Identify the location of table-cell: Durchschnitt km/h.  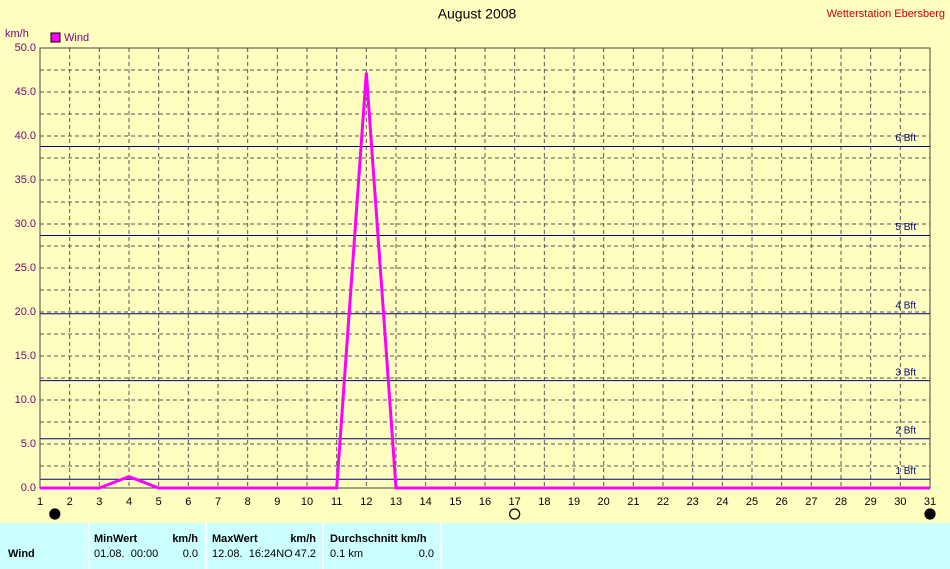
(378, 539).